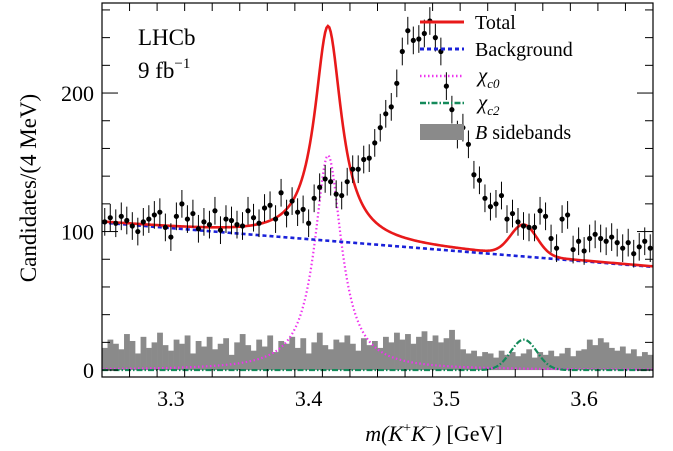 This screenshot has height=451, width=673. Describe the element at coordinates (495, 23) in the screenshot. I see `legend-total-label: Total` at that location.